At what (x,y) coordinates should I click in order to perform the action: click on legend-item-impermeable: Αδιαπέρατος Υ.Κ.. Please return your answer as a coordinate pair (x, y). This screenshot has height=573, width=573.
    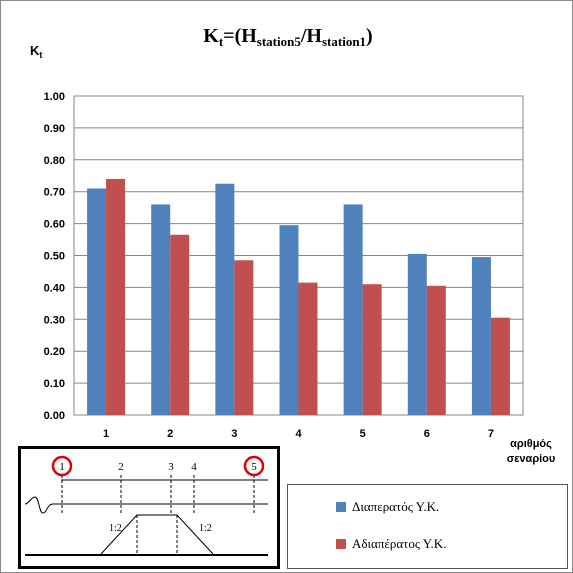
    Looking at the image, I should click on (391, 544).